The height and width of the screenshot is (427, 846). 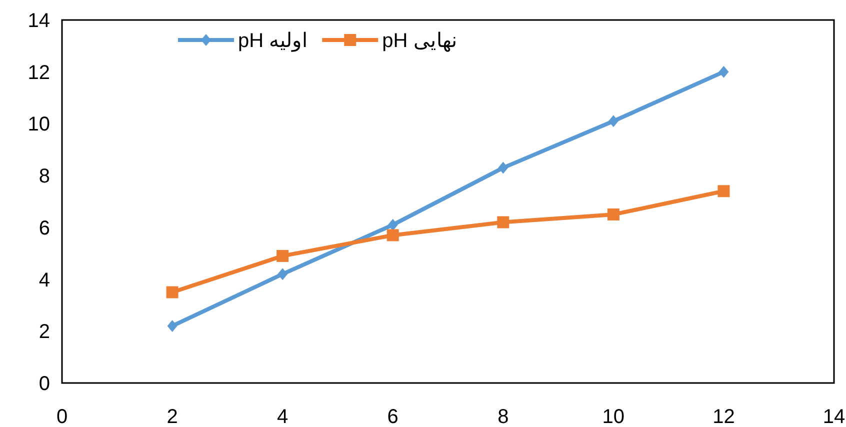 What do you see at coordinates (39, 73) in the screenshot?
I see `y-tick-label: 12` at bounding box center [39, 73].